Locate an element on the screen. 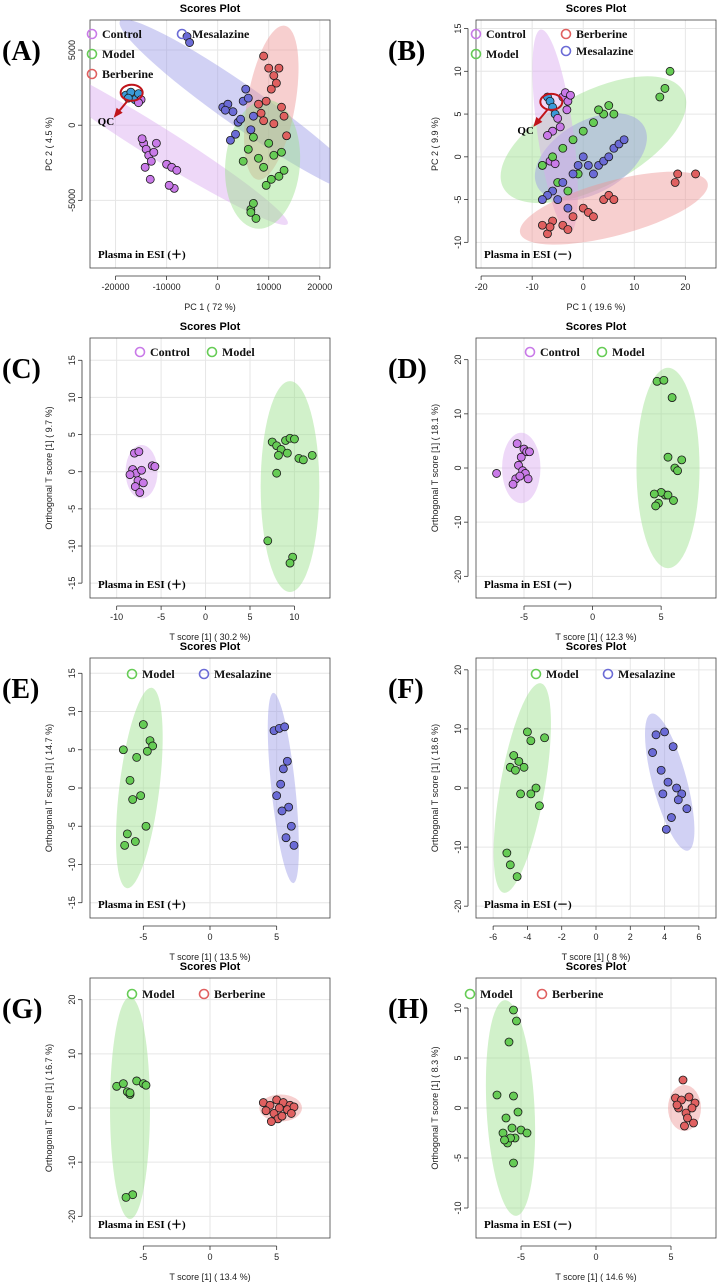 This screenshot has height=1286, width=720. qc-highlight-ring is located at coordinates (551, 101).